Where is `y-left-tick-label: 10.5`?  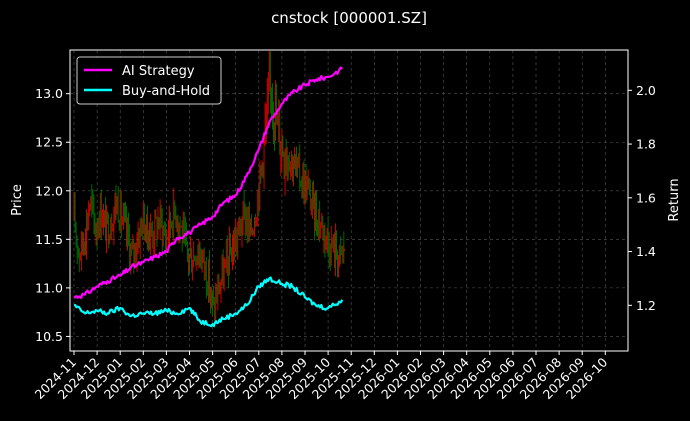
y-left-tick-label: 10.5 is located at coordinates (49, 336).